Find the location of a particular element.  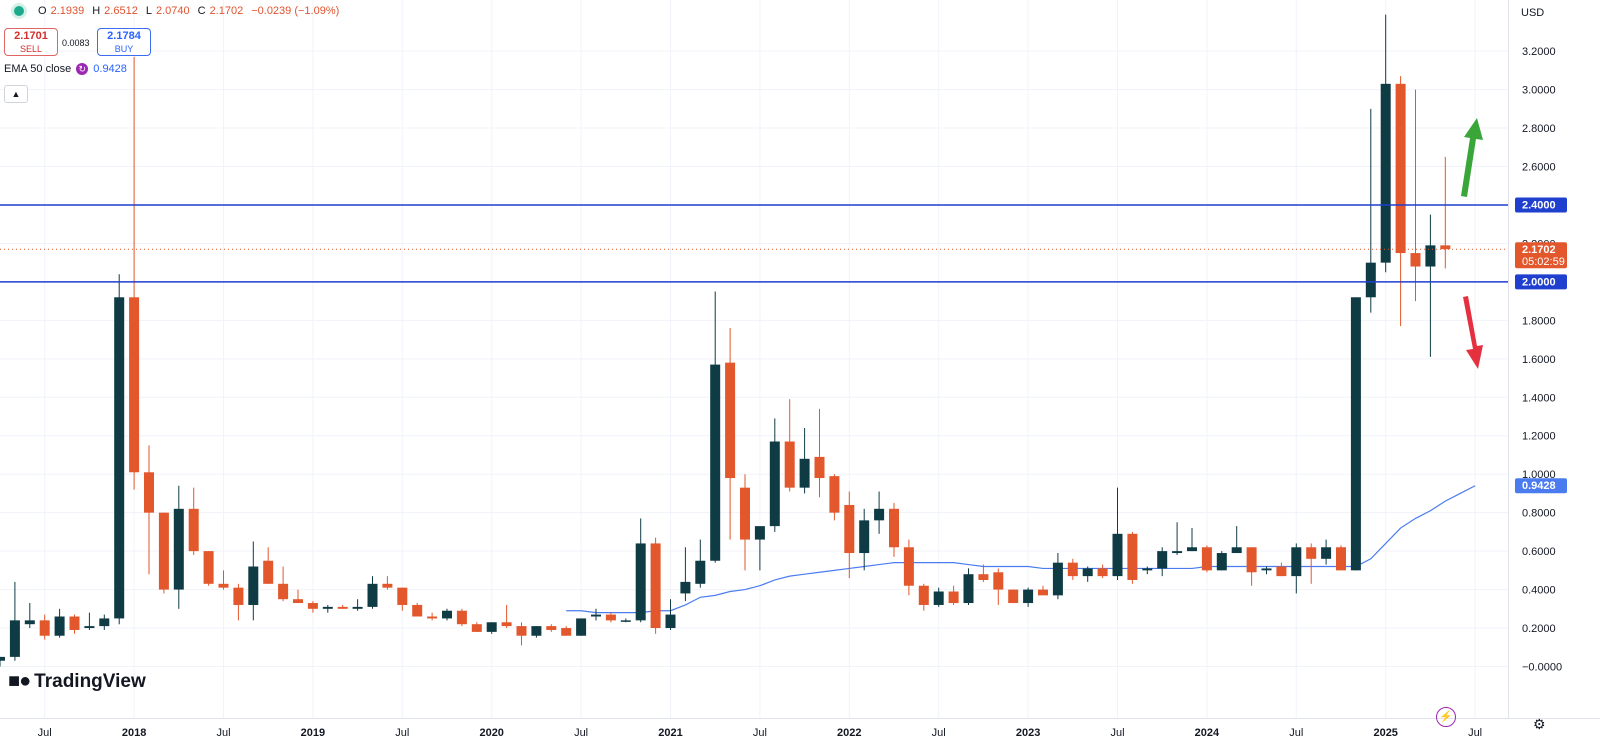

gear-icon: ⚙ is located at coordinates (1539, 724).